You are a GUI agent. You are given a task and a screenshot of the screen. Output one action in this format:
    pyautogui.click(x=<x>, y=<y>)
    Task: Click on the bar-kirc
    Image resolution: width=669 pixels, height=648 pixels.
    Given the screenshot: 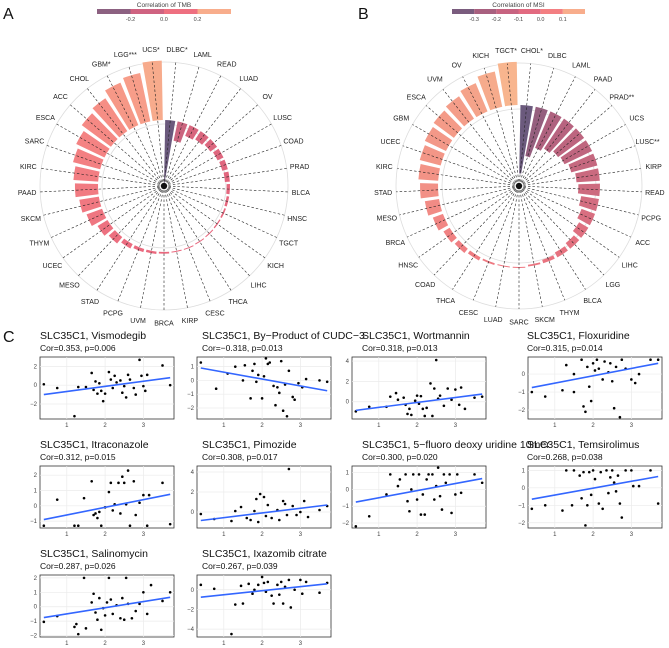 What is the action you would take?
    pyautogui.click(x=86, y=174)
    